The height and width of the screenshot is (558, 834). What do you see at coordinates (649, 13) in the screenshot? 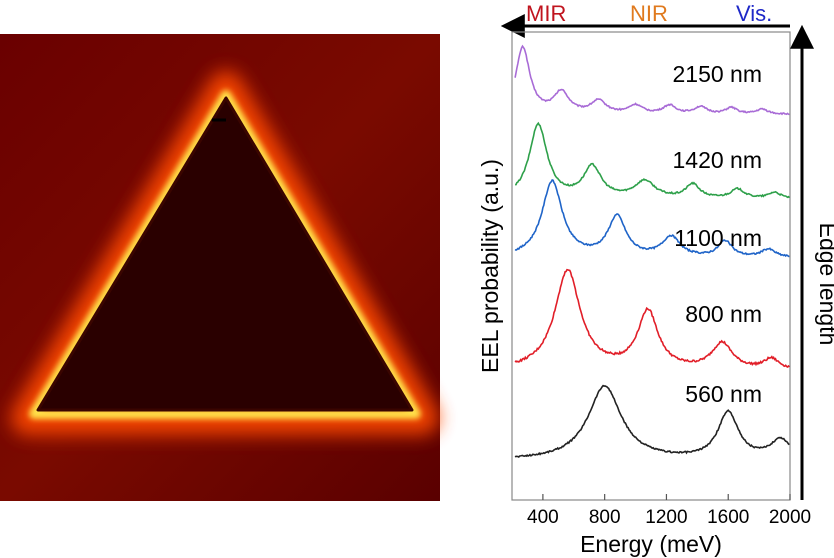
I see `region-label-nir: NIR` at bounding box center [649, 13].